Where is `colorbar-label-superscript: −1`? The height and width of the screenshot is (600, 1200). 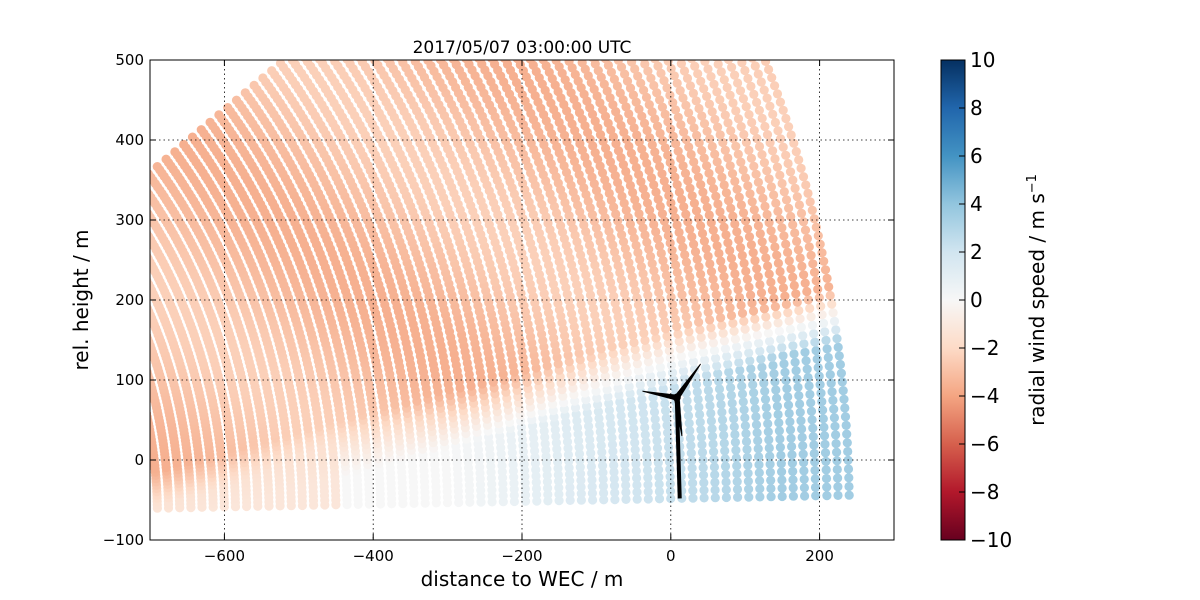
colorbar-label-superscript: −1 is located at coordinates (1032, 183).